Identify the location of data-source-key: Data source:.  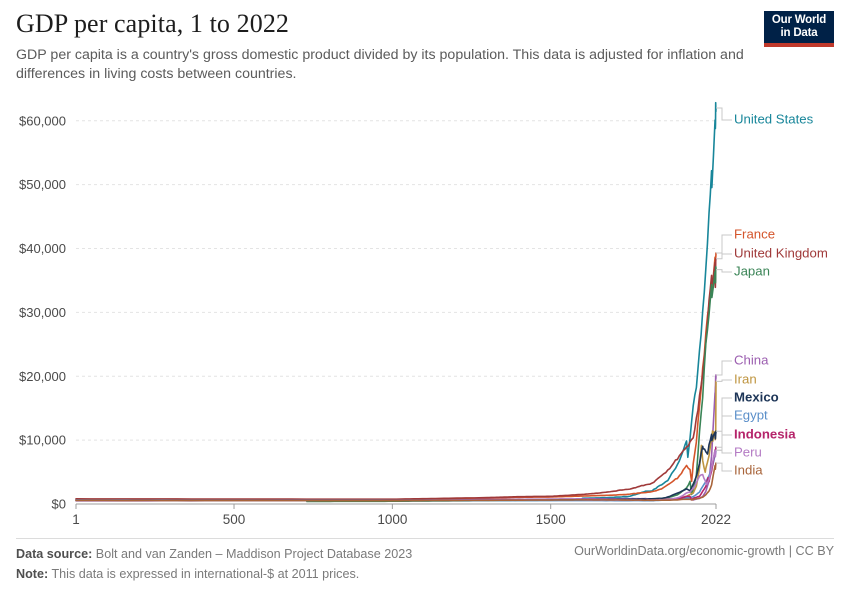
(54, 554).